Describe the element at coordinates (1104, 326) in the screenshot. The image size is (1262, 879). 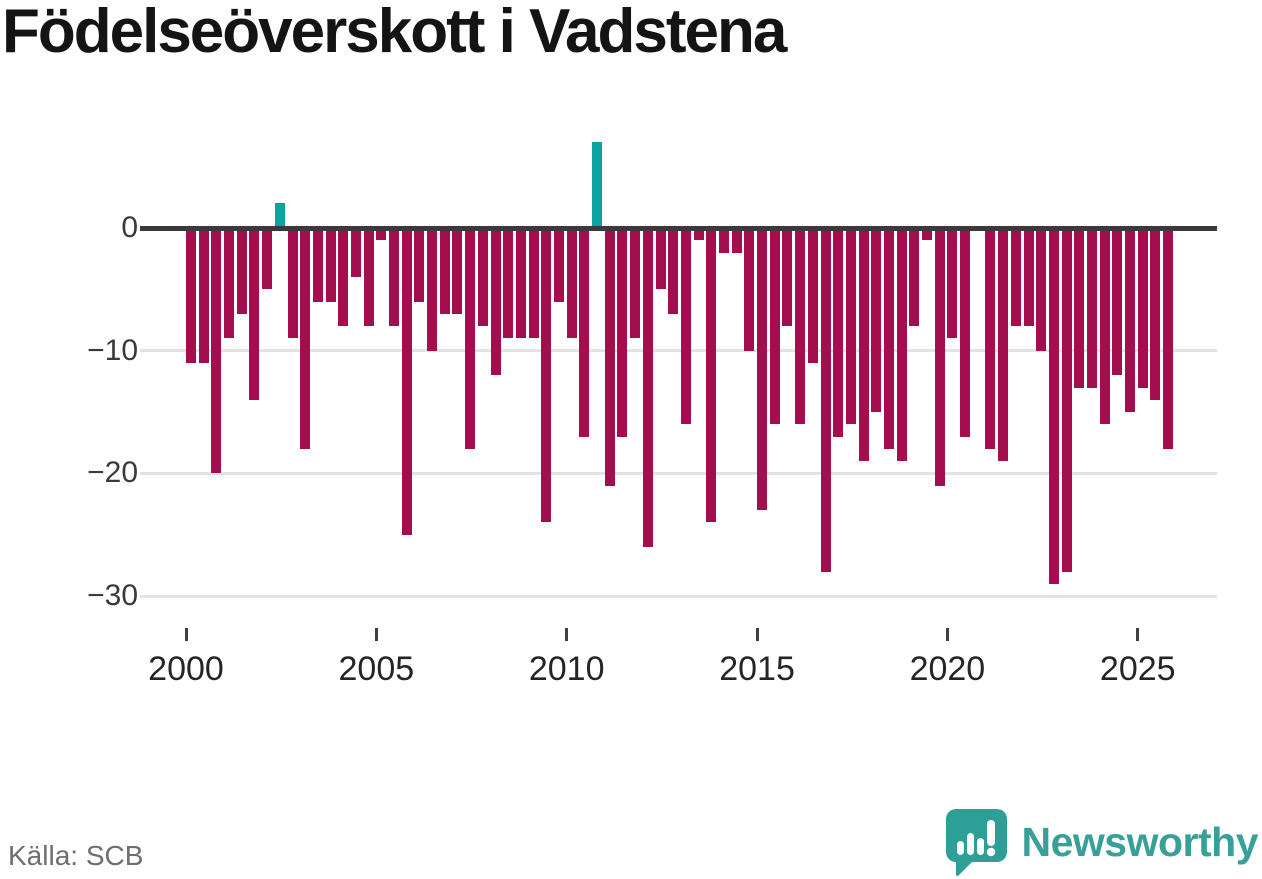
I see `bar-2024-T1` at that location.